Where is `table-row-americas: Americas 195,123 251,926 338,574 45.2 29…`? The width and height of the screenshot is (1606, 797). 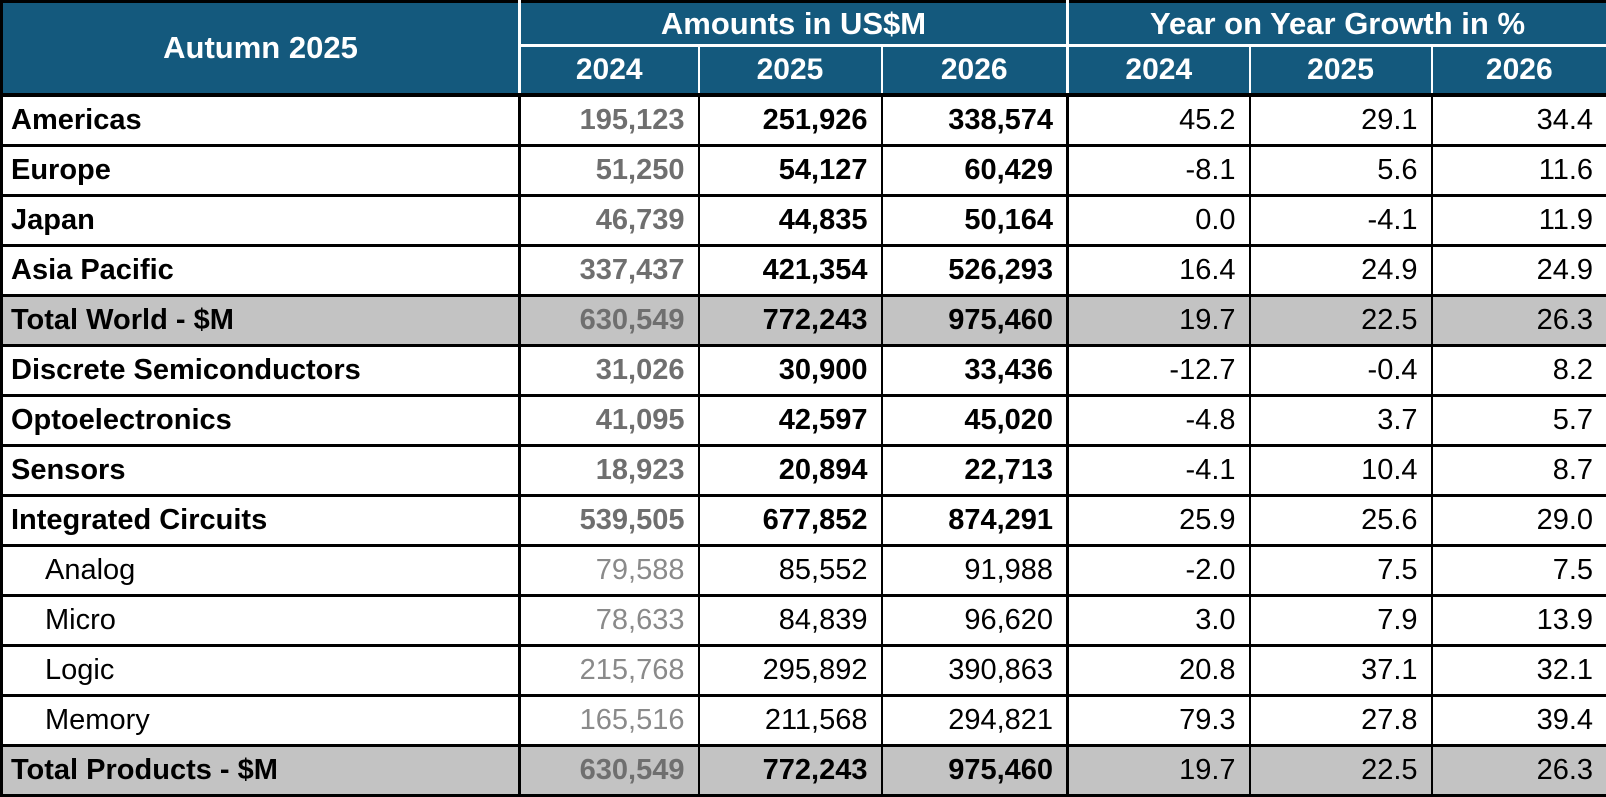 table-row-americas: Americas 195,123 251,926 338,574 45.2 29… is located at coordinates (804, 120).